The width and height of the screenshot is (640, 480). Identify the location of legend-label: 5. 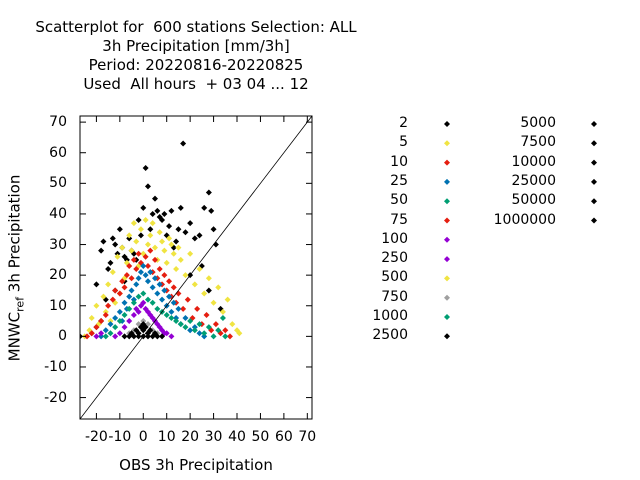
(403, 142).